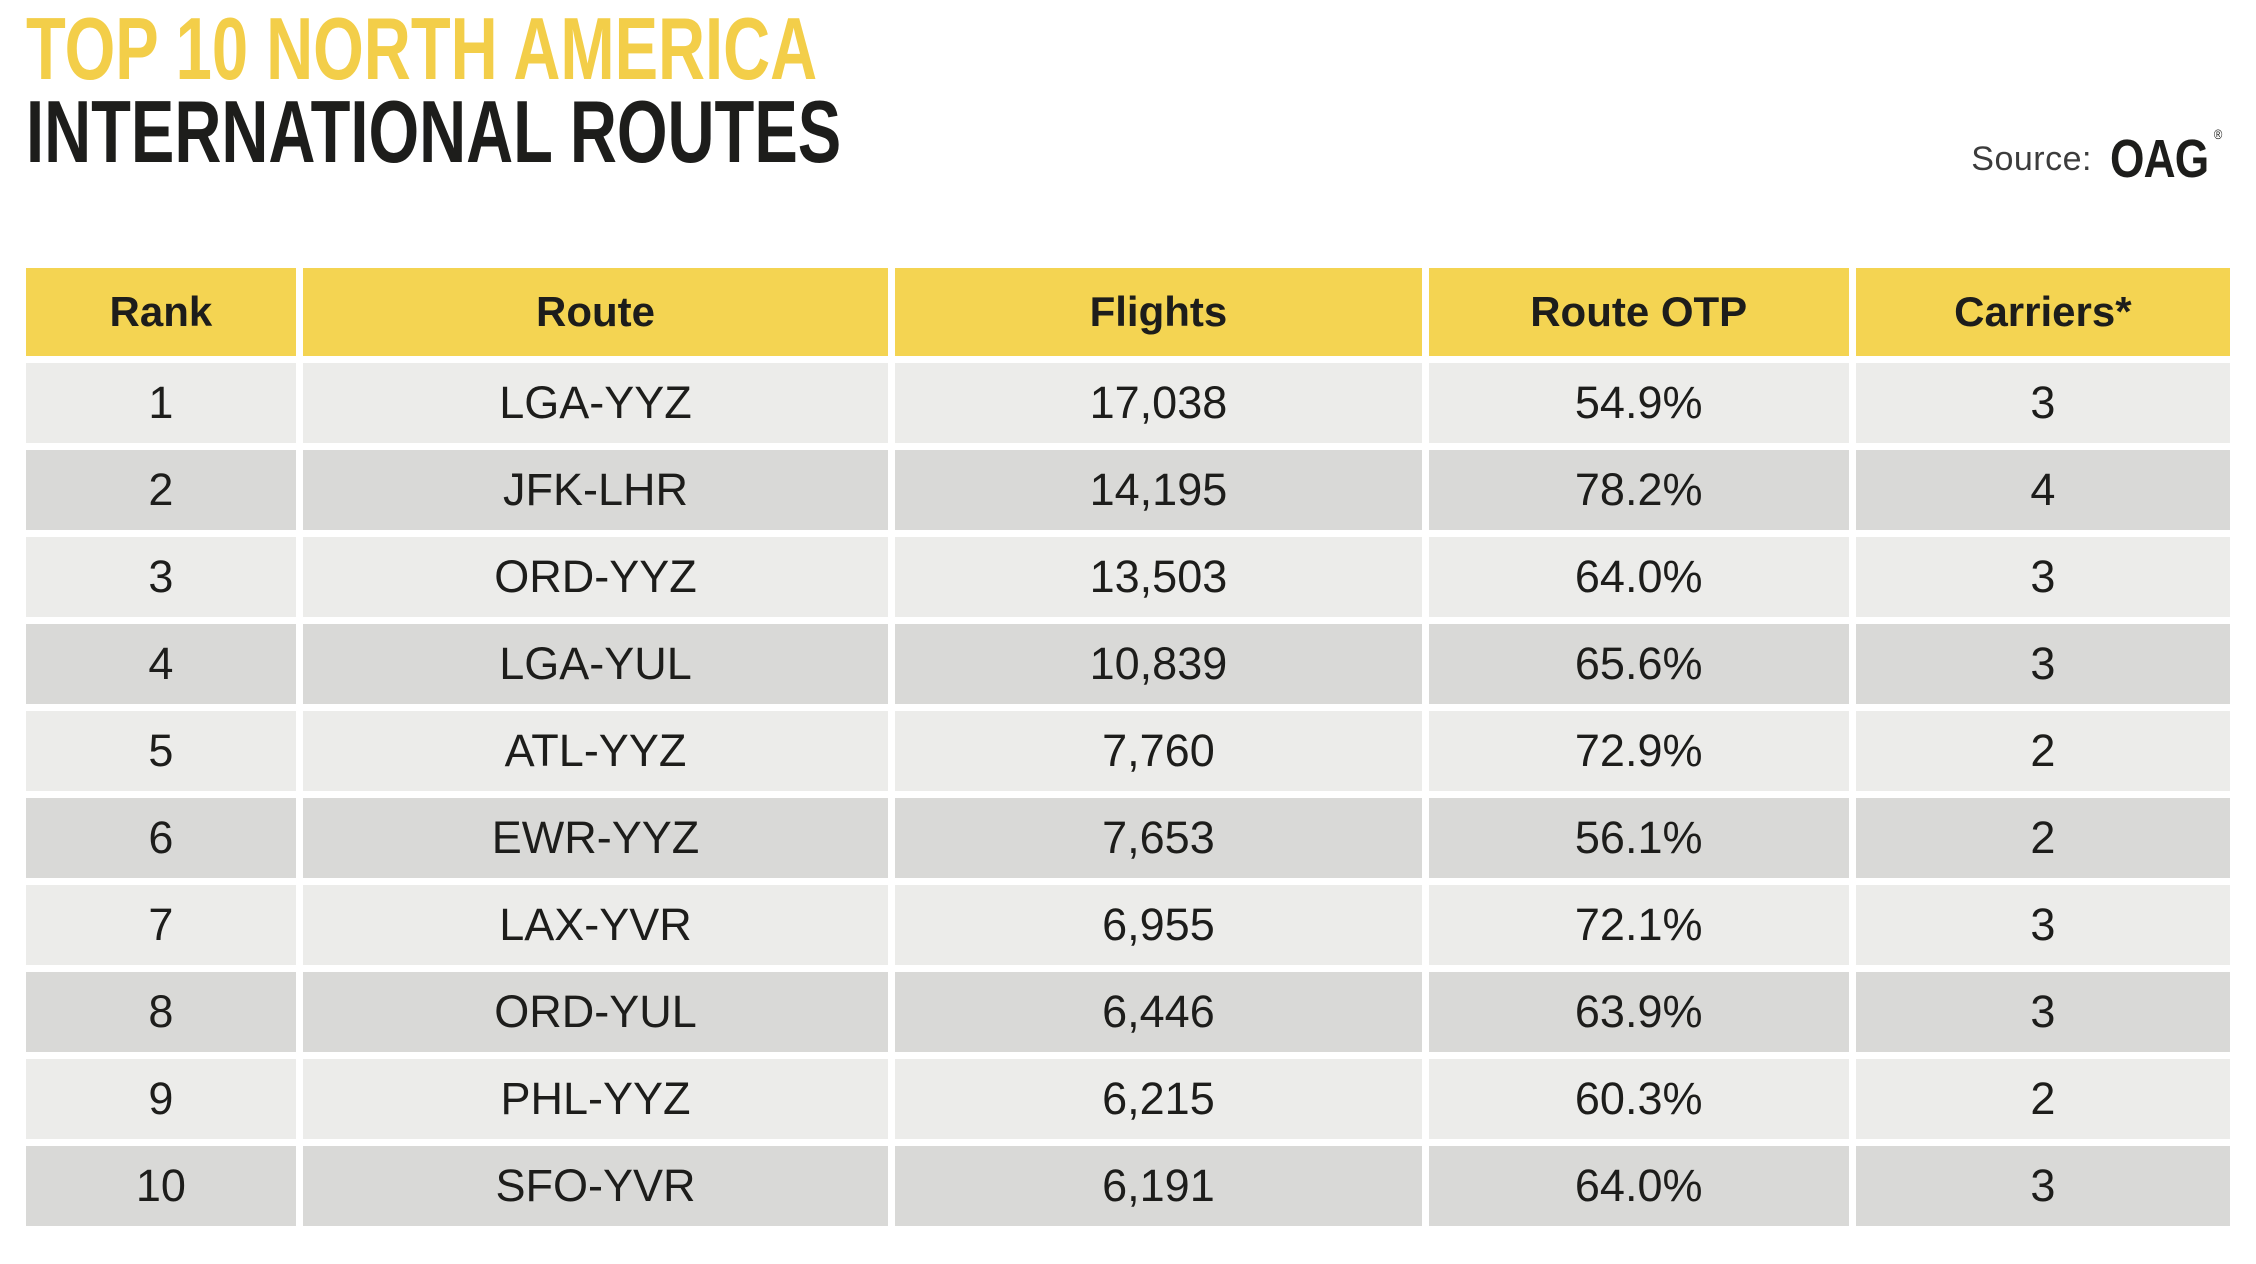 This screenshot has height=1264, width=2256. What do you see at coordinates (1158, 838) in the screenshot?
I see `cell-flights: 7,653` at bounding box center [1158, 838].